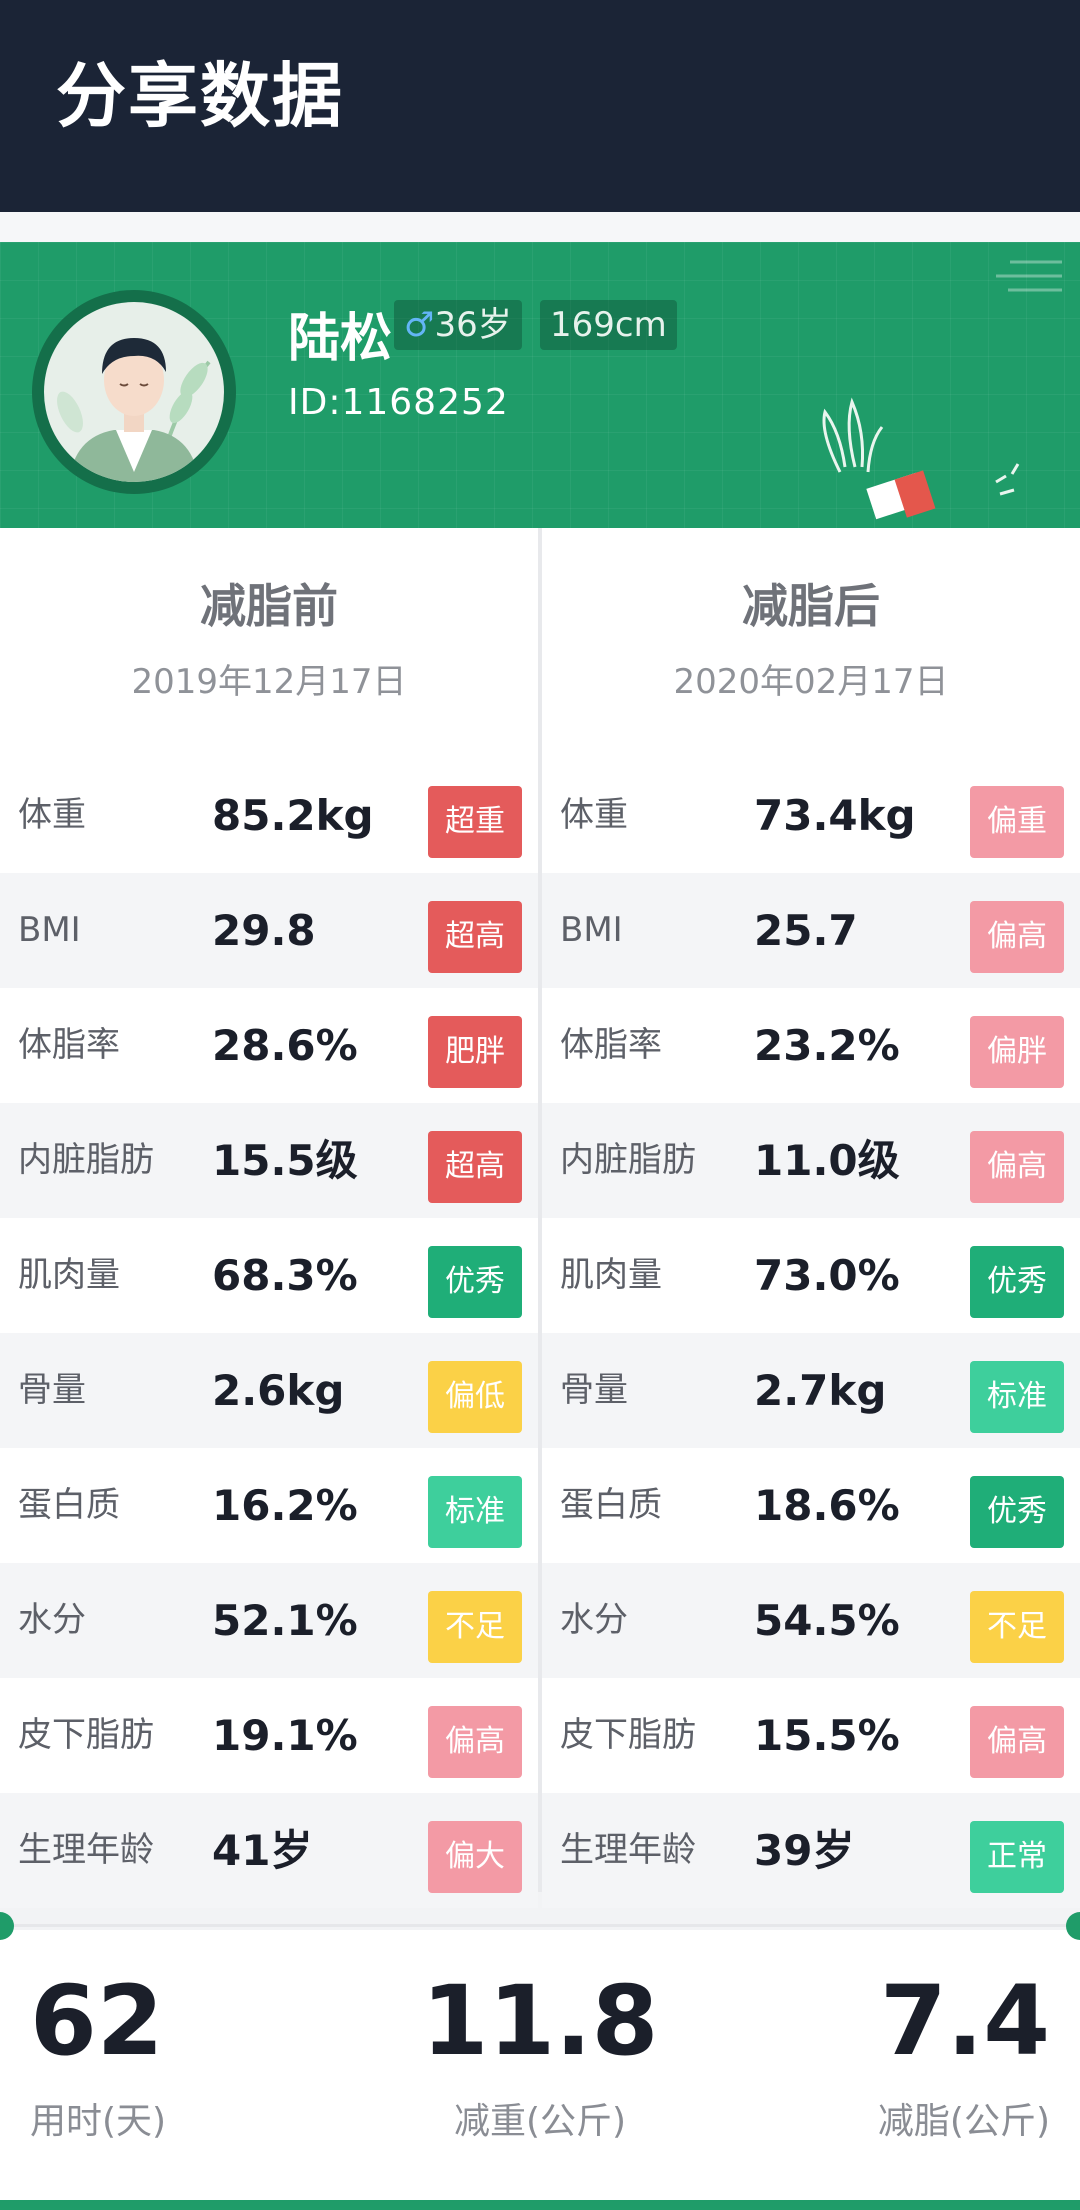 The height and width of the screenshot is (2210, 1080). What do you see at coordinates (820, 1390) in the screenshot?
I see `metric-value: 2.7kg` at bounding box center [820, 1390].